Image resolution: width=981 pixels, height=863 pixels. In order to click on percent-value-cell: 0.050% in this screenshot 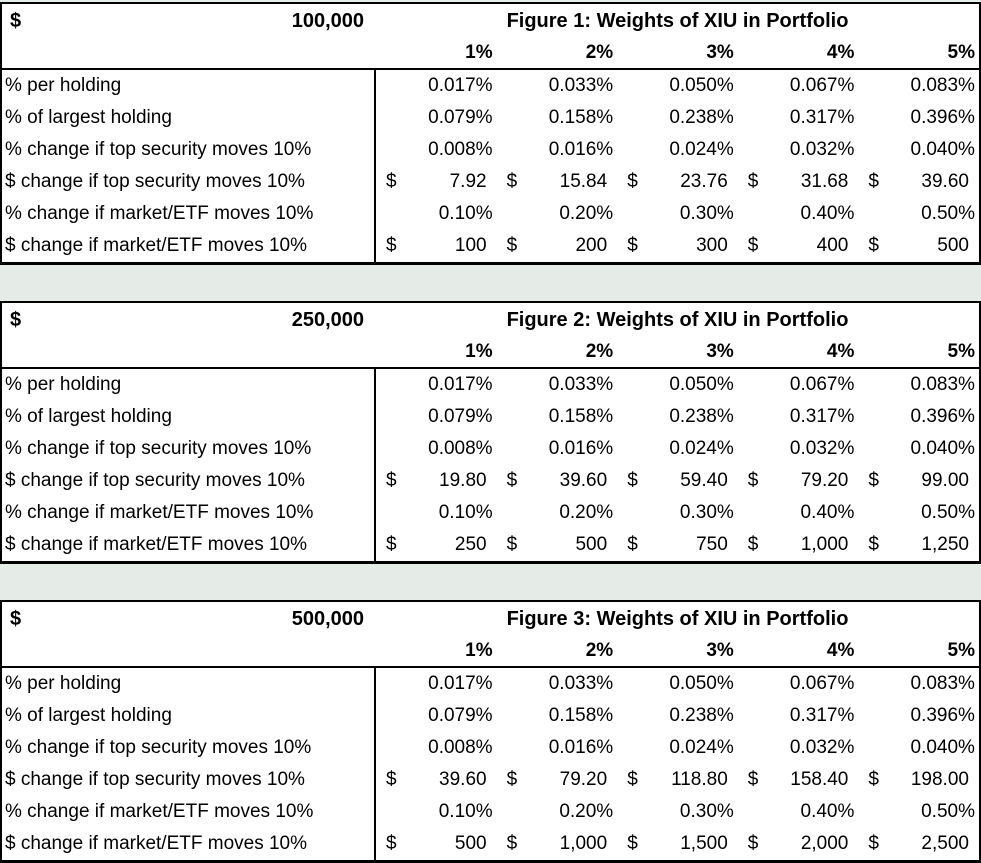, I will do `click(701, 683)`.